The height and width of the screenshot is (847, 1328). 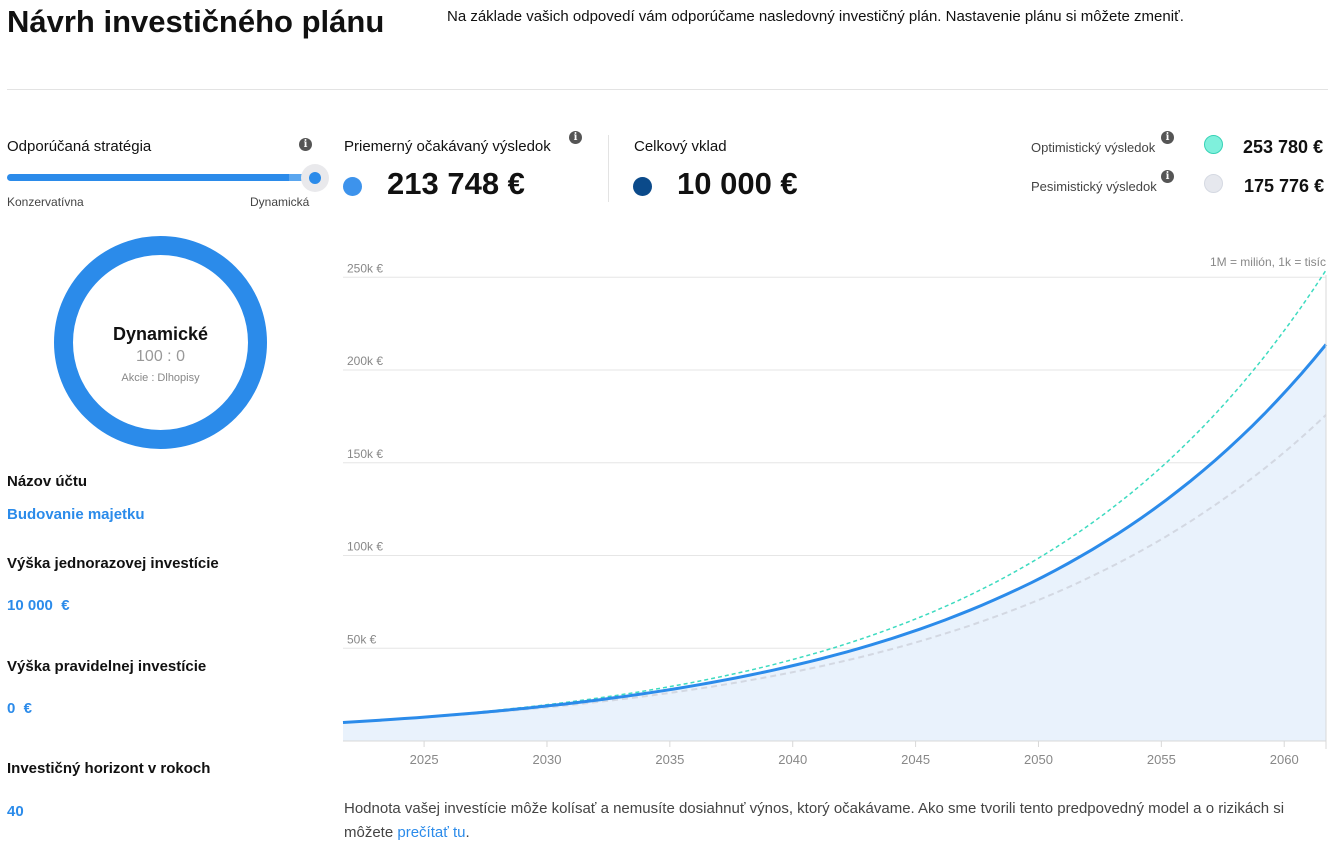 I want to click on optimistic-label: Optimistický výsledok, so click(x=1093, y=147).